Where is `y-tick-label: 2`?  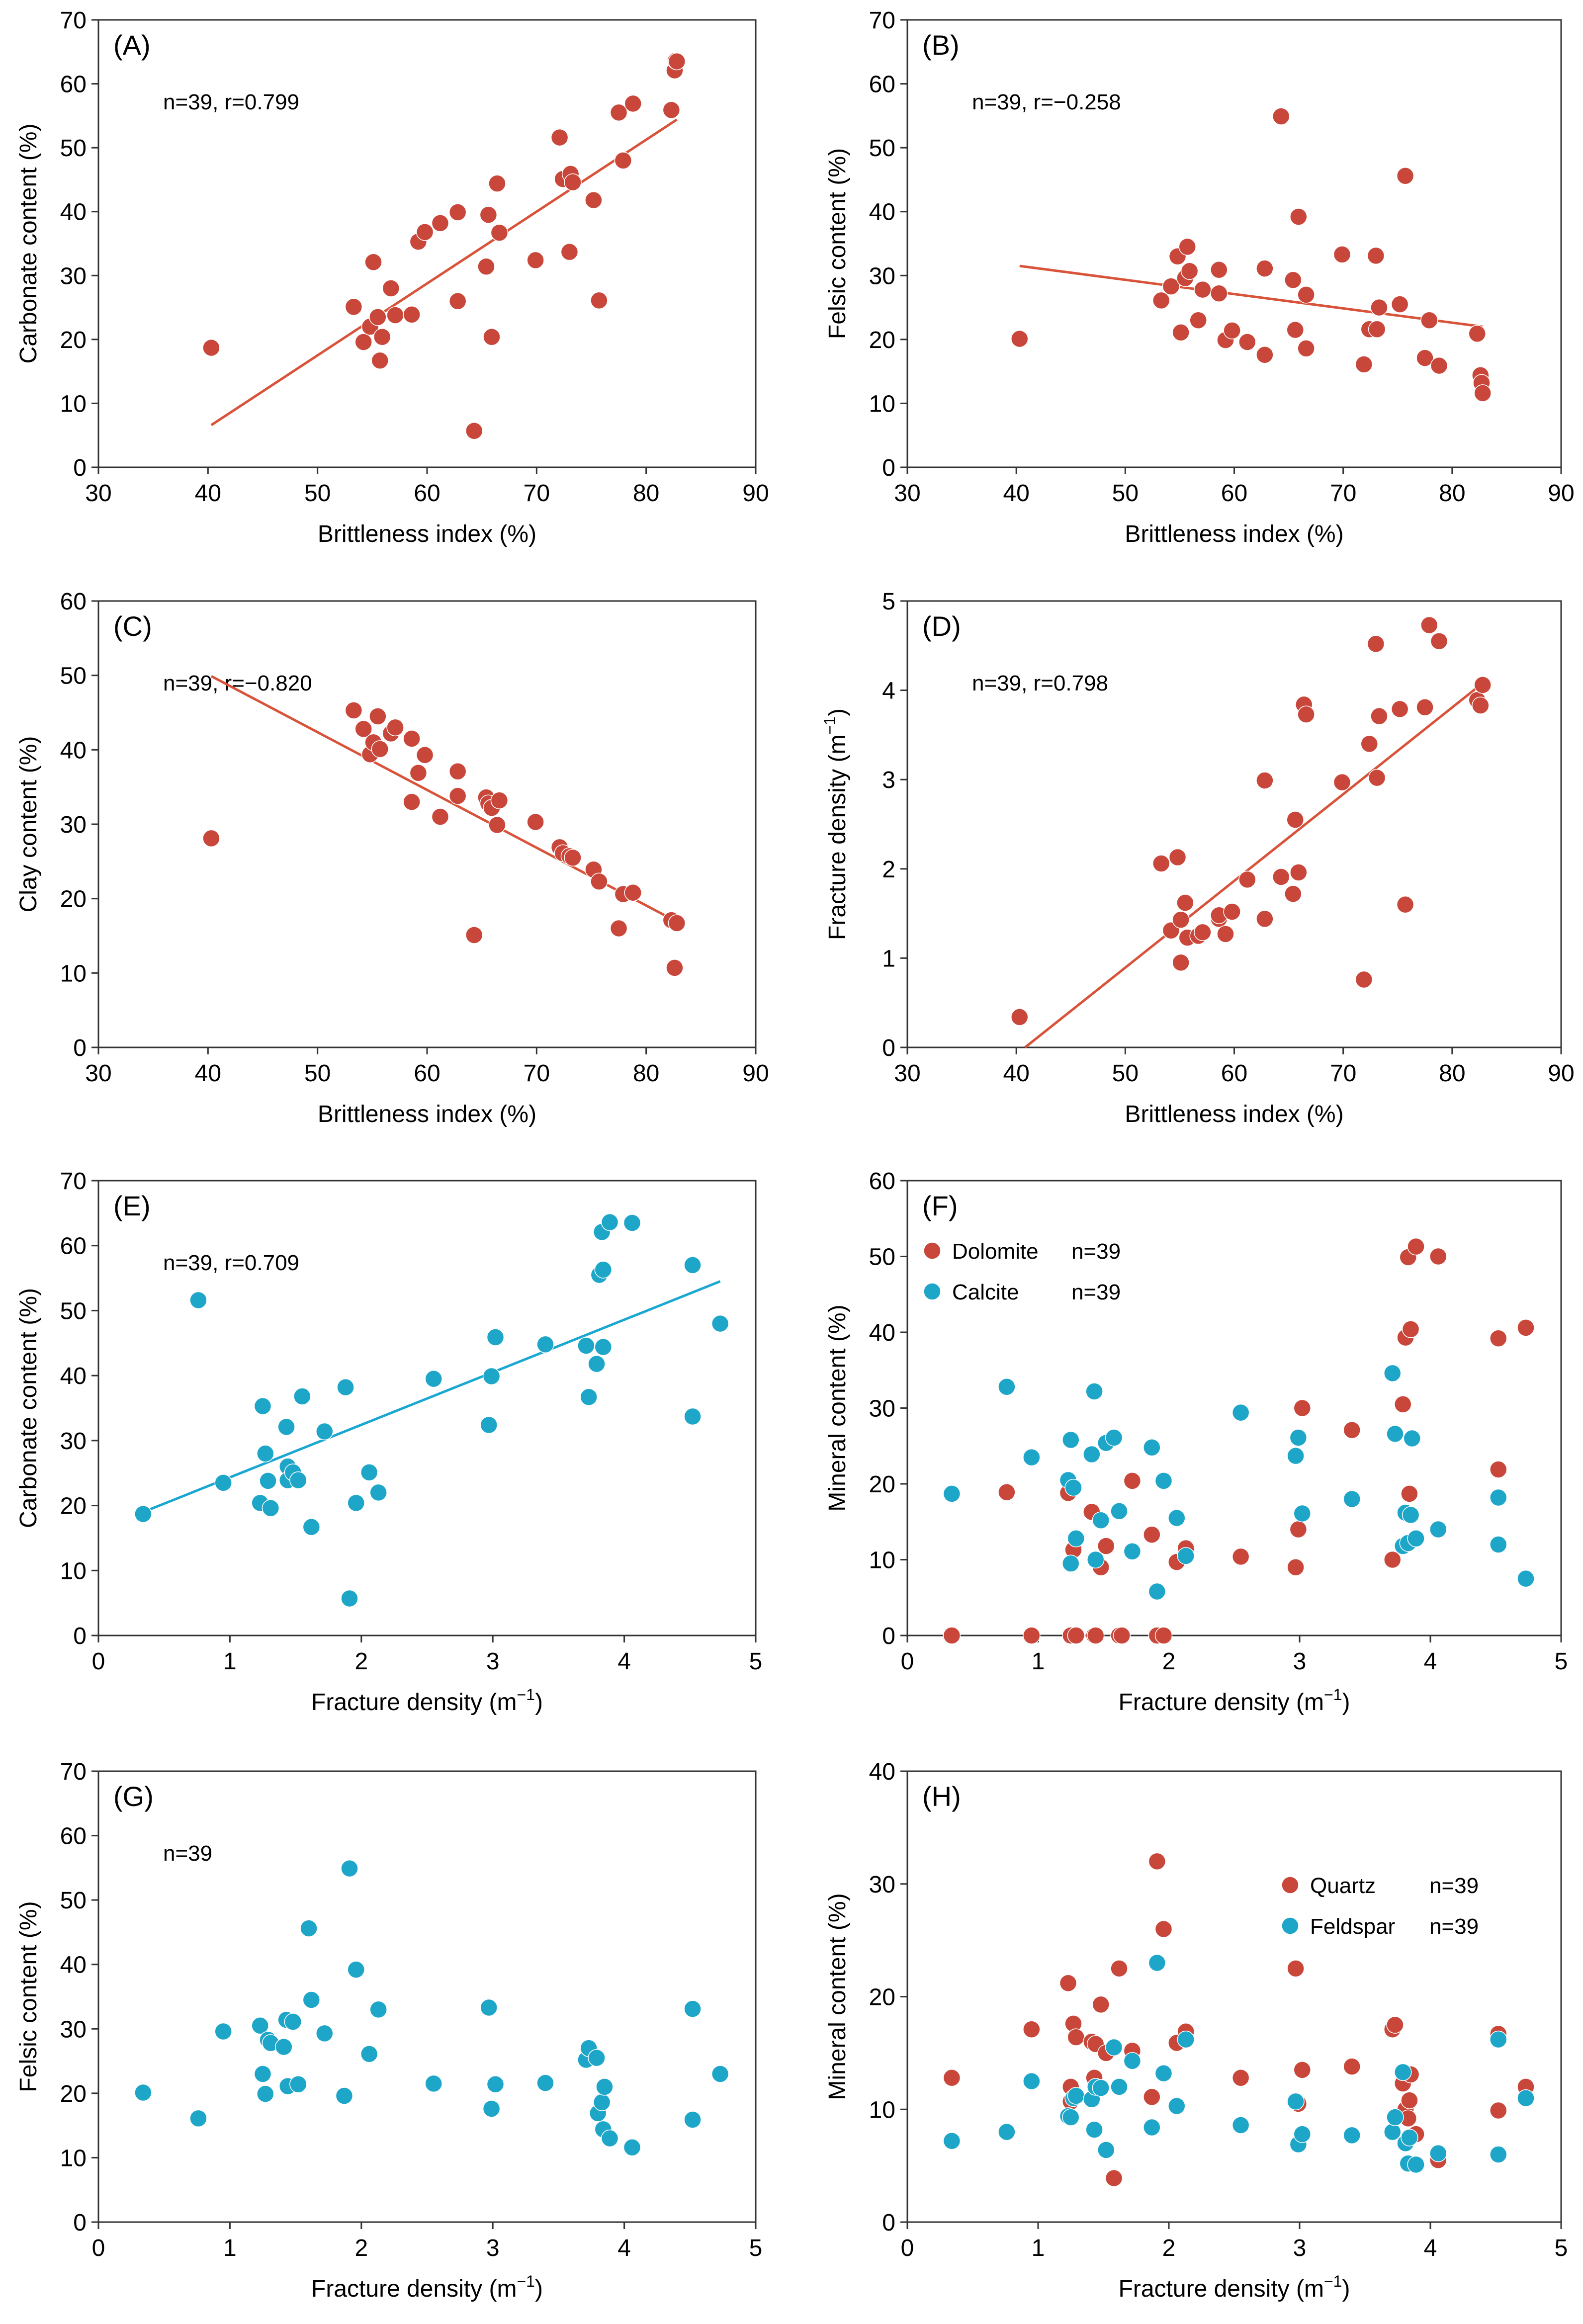
y-tick-label: 2 is located at coordinates (888, 870).